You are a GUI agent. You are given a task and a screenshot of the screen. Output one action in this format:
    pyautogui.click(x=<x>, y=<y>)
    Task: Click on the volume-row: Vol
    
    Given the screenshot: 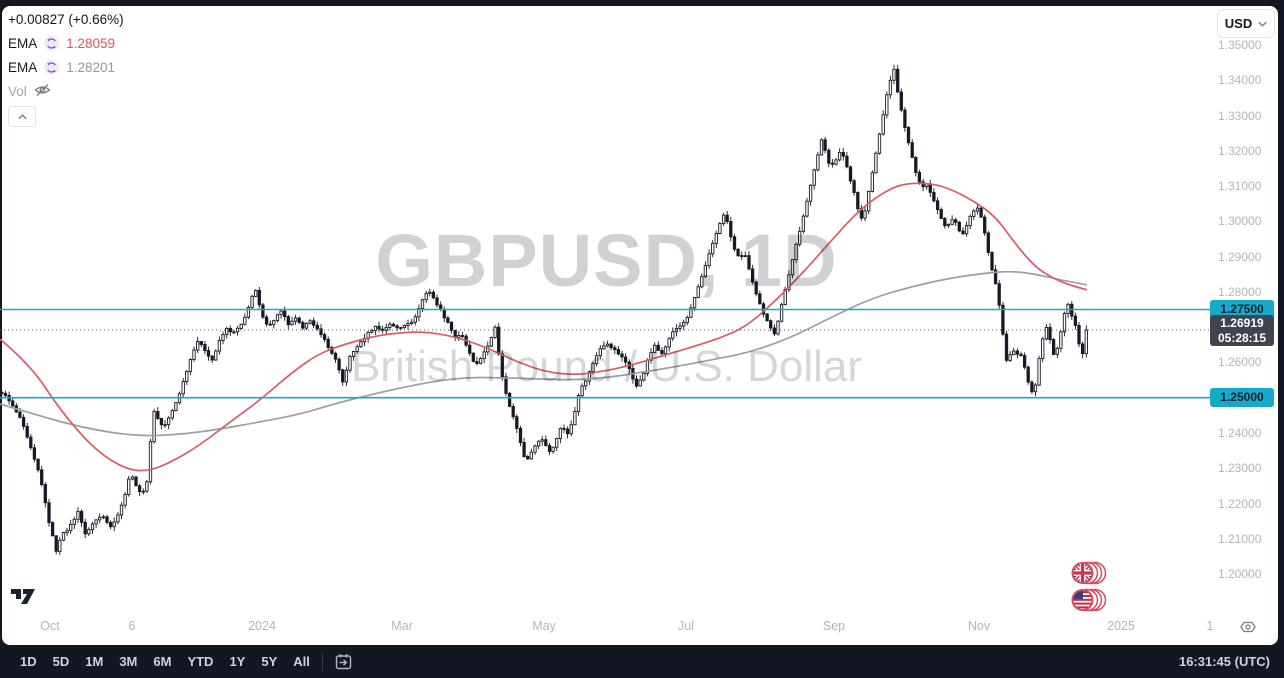 What is the action you would take?
    pyautogui.click(x=66, y=91)
    